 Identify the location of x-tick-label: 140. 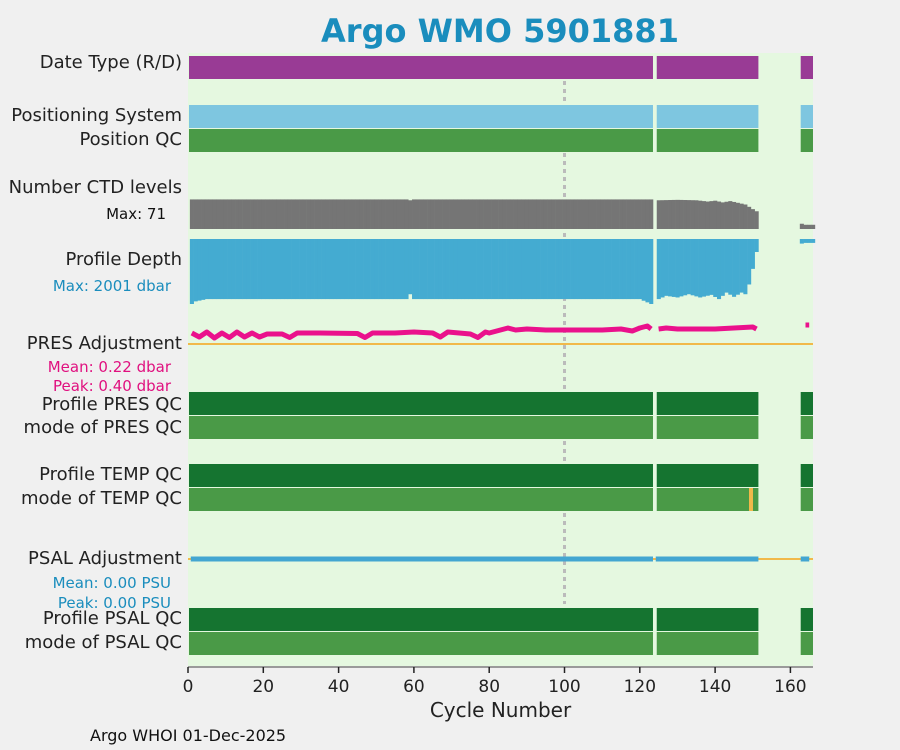
(715, 687).